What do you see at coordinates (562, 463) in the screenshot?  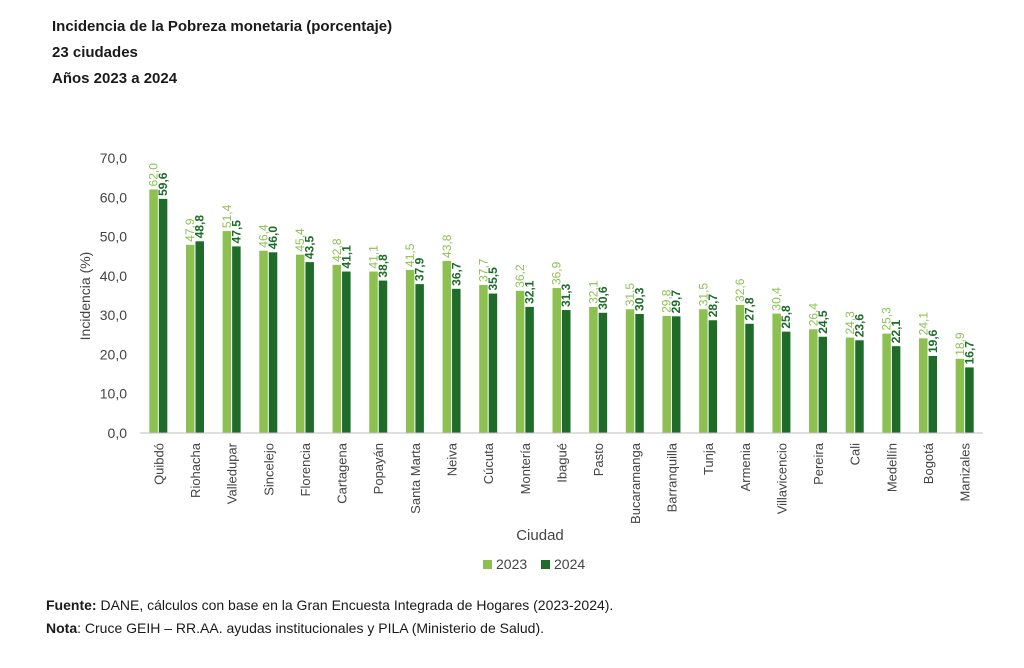 I see `x-tick-label: Ibagué` at bounding box center [562, 463].